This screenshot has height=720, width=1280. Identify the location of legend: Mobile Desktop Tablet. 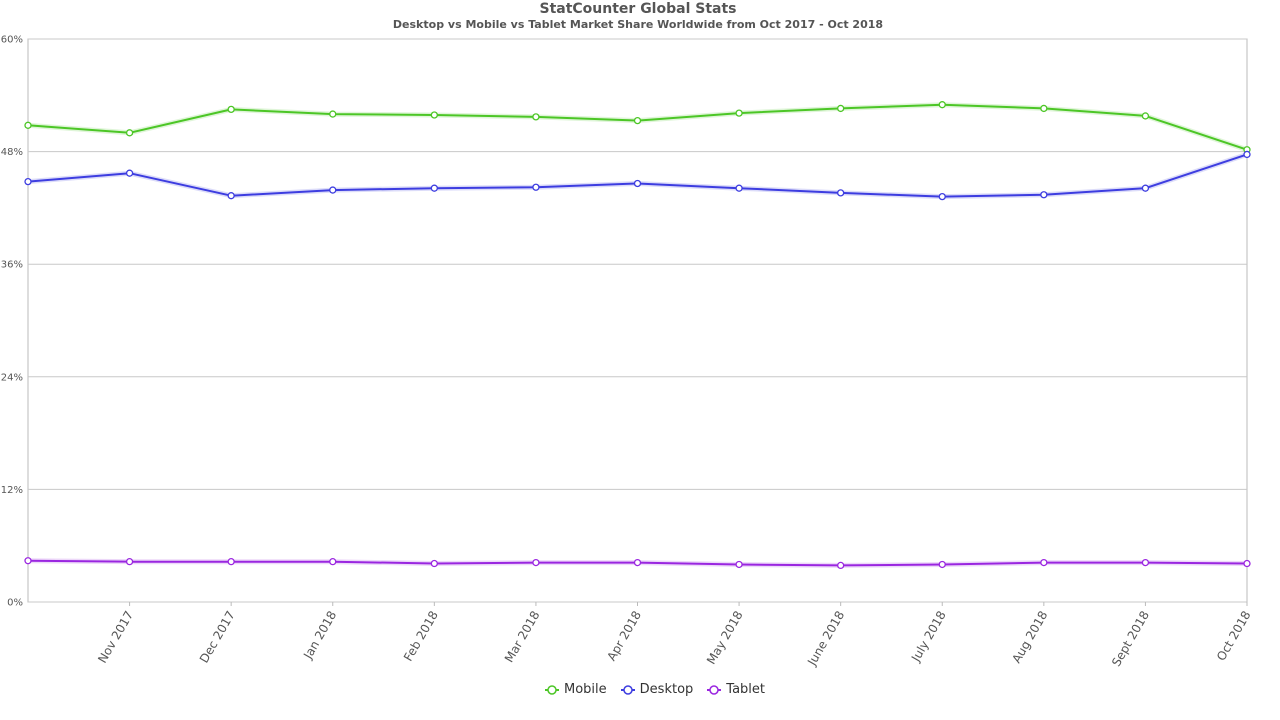
(640, 689).